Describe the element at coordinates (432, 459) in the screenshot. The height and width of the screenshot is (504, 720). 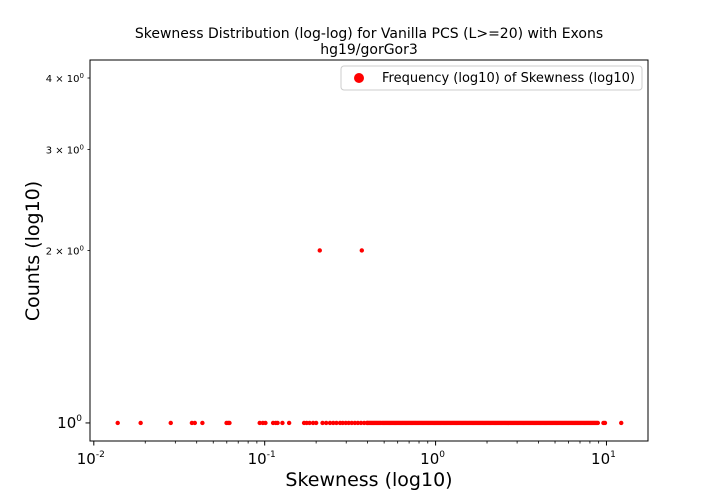
I see `x-tick-label: 100` at that location.